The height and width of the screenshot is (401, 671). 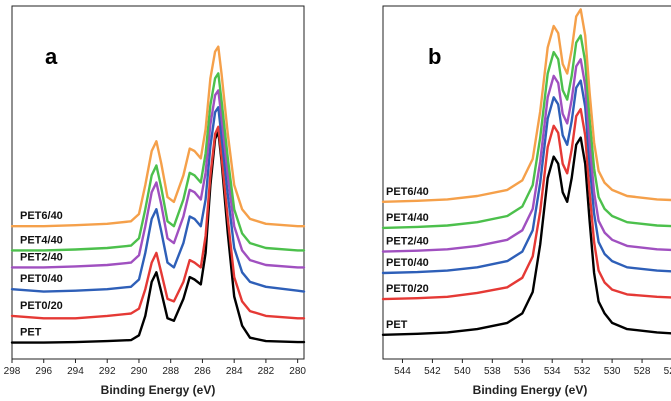 What do you see at coordinates (41, 240) in the screenshot?
I see `panel-a-series-label: PET4/40` at bounding box center [41, 240].